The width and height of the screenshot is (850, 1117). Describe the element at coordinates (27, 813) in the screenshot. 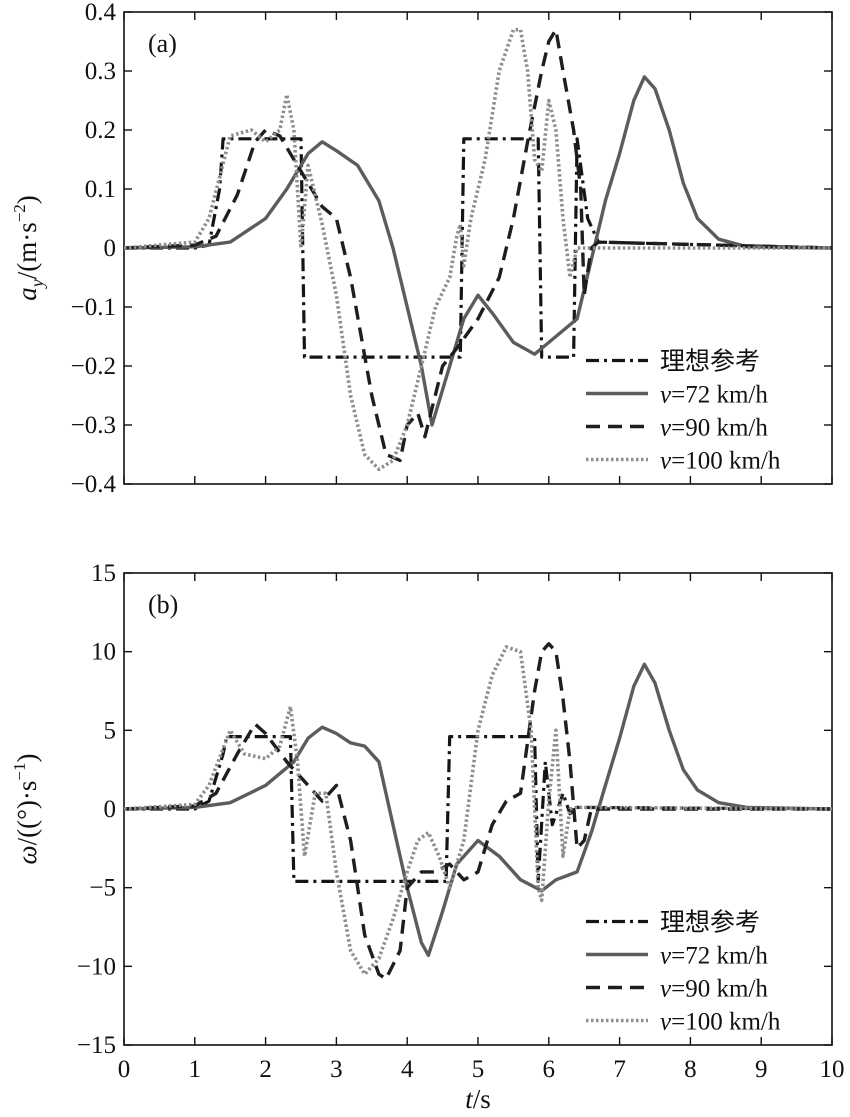

I see `panel-b-ylabel-unit: /((°)·s` at that location.